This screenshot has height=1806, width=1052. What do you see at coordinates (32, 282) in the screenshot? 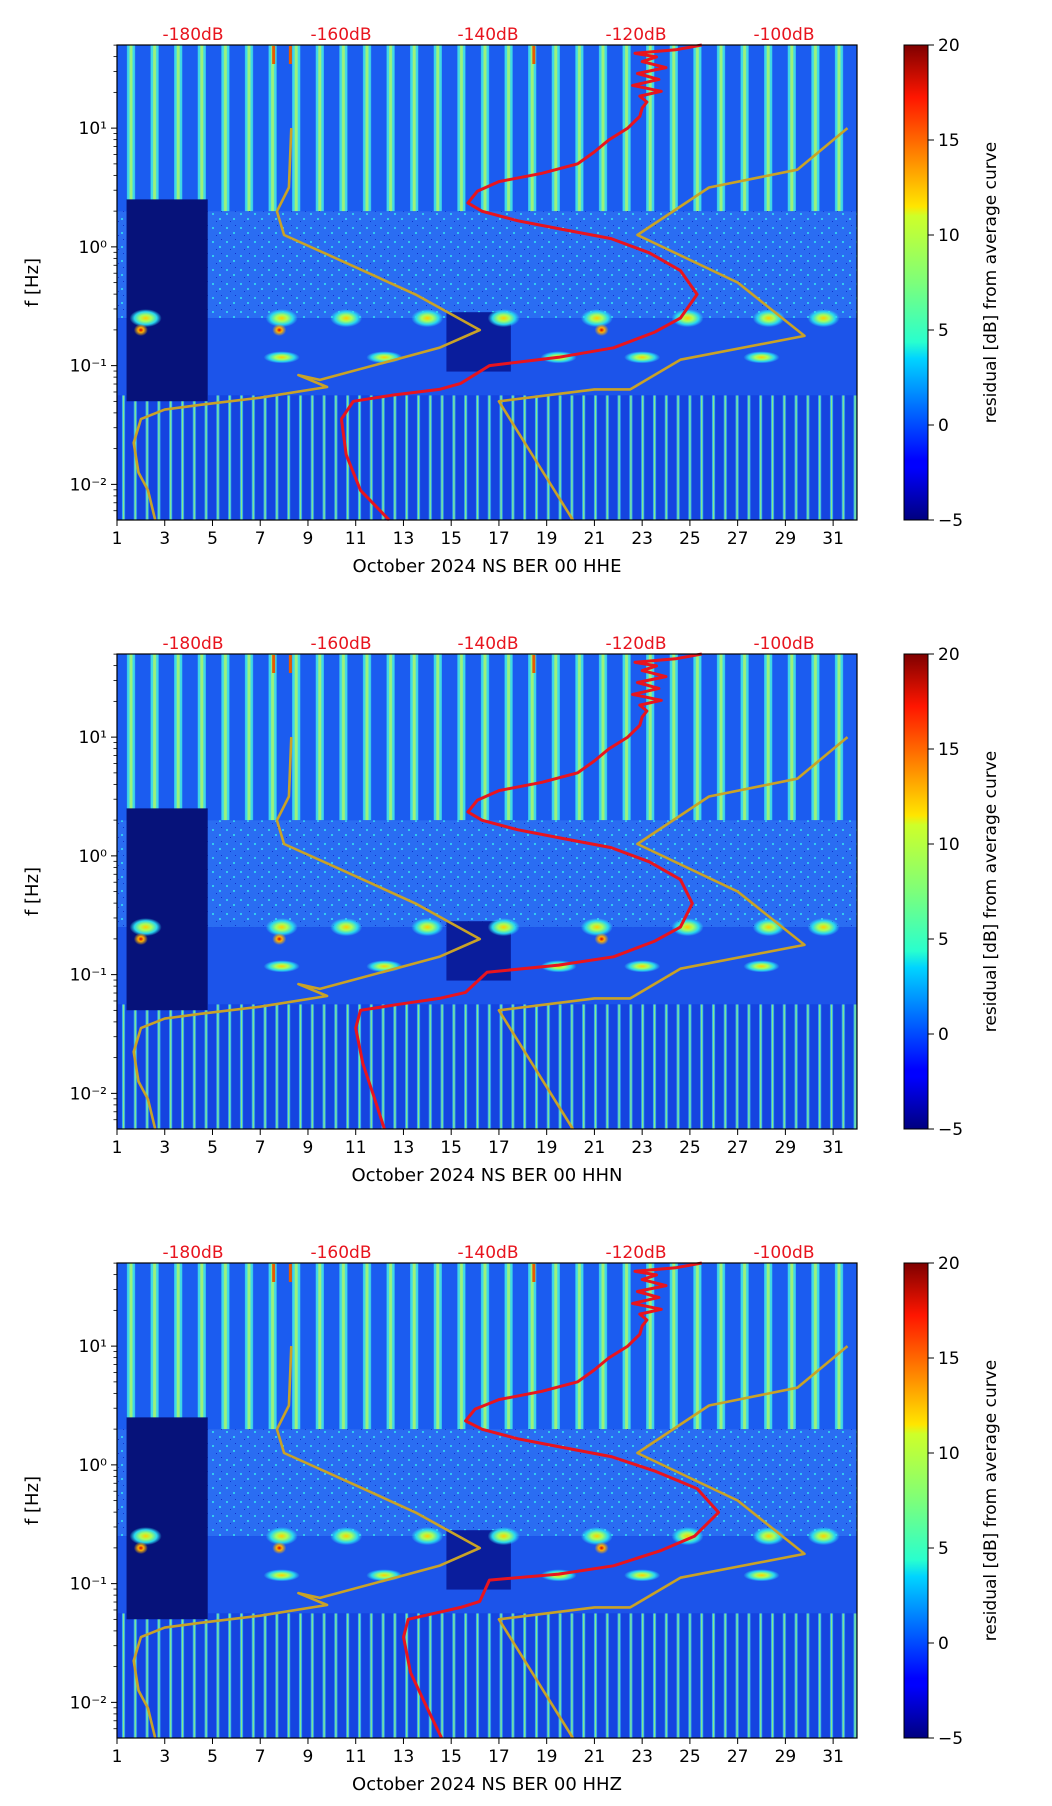
I see `y-axis-label: f [Hz]` at bounding box center [32, 282].